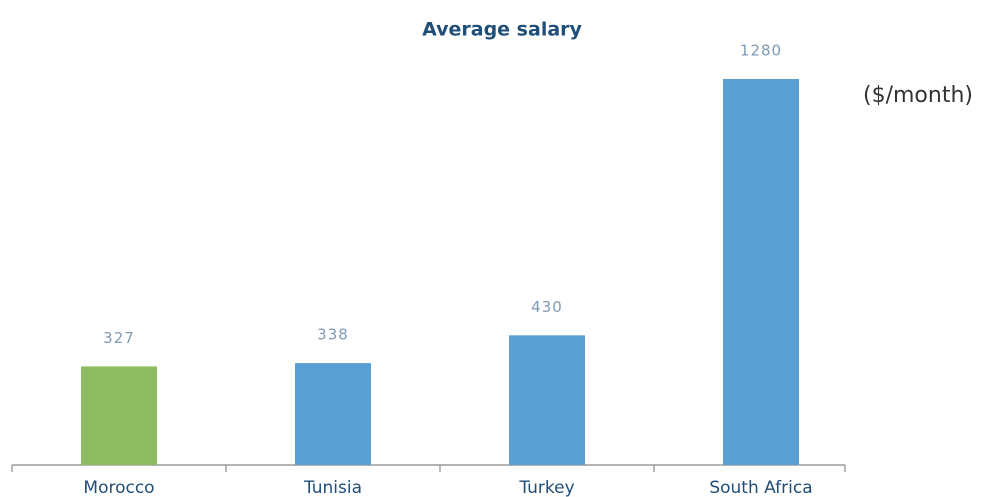  Describe the element at coordinates (118, 487) in the screenshot. I see `x-tick-label: Morocco` at that location.